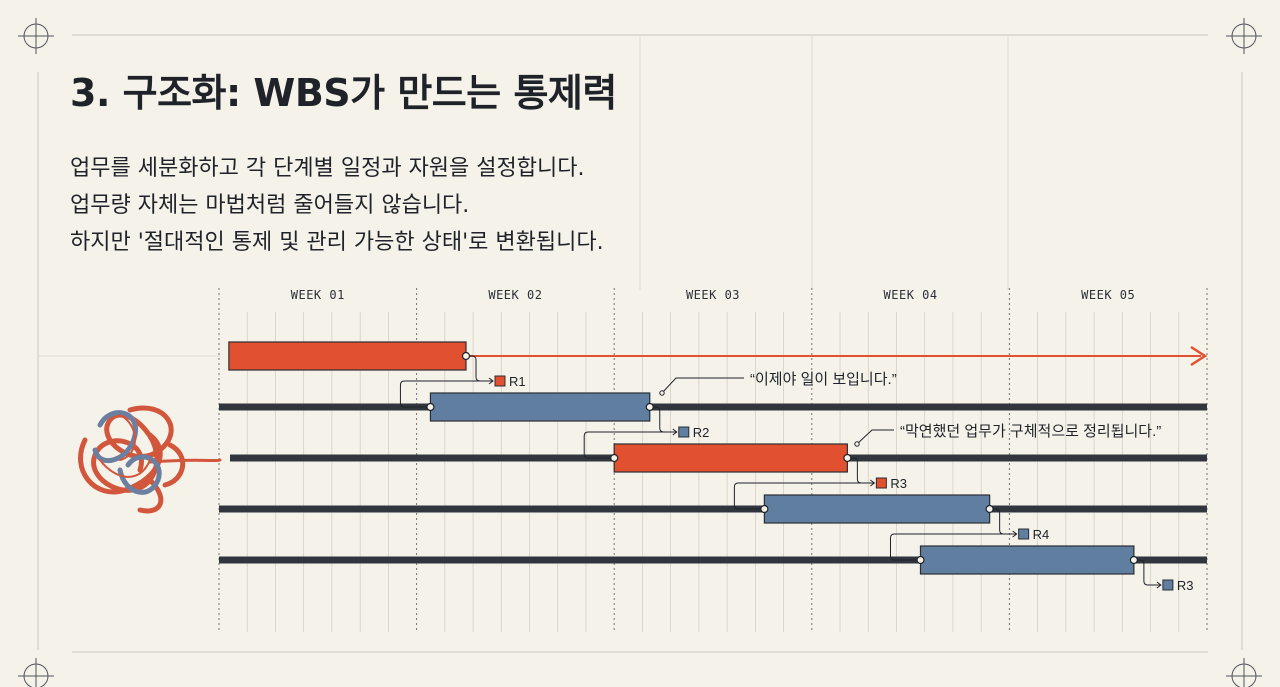  Describe the element at coordinates (517, 381) in the screenshot. I see `resource-label: R1` at that location.